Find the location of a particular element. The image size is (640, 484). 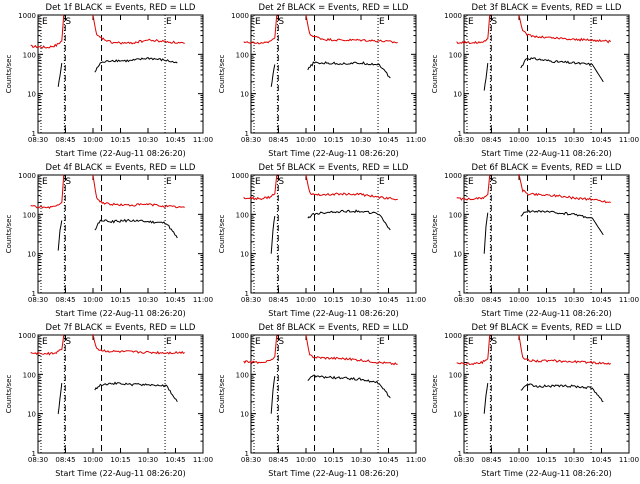

panel-title: Det 4f BLACK = Events, RED = LLD is located at coordinates (121, 168).